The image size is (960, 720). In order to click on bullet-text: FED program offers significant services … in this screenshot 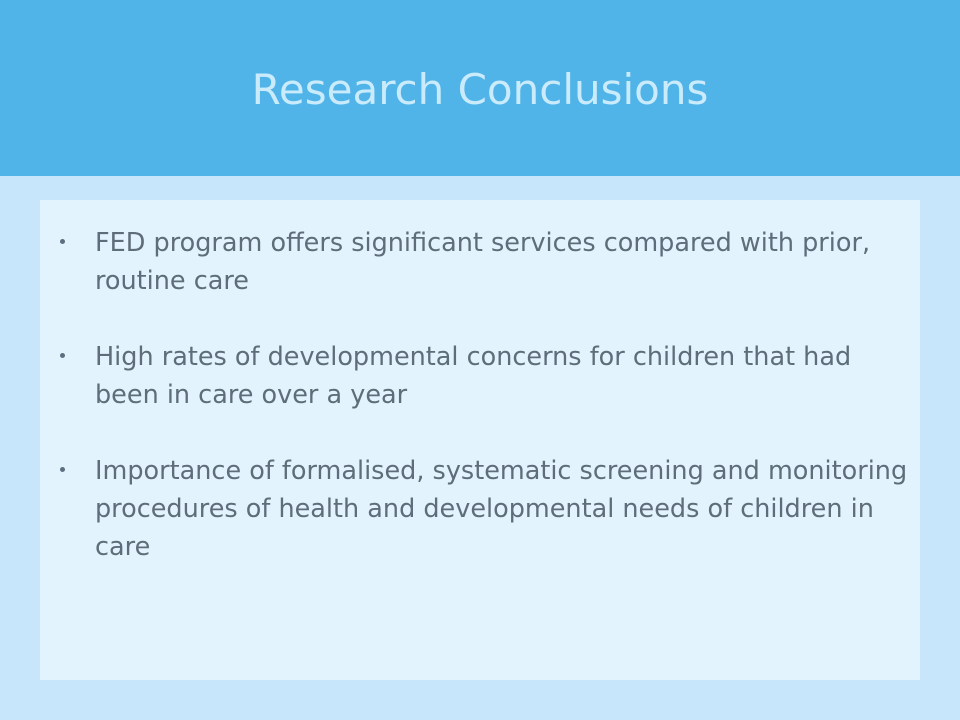, I will do `click(483, 262)`.